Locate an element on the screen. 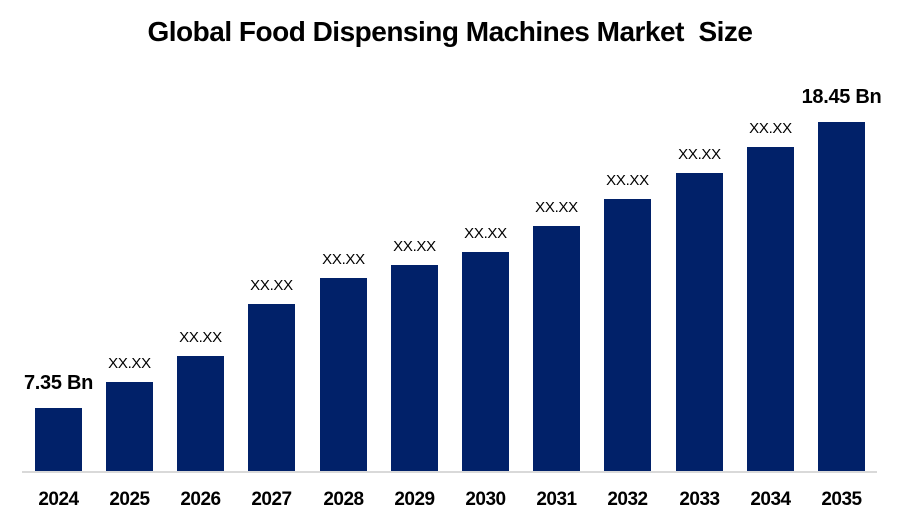 Image resolution: width=900 pixels, height=525 pixels. x-tick-label-2035: 2035 is located at coordinates (841, 499).